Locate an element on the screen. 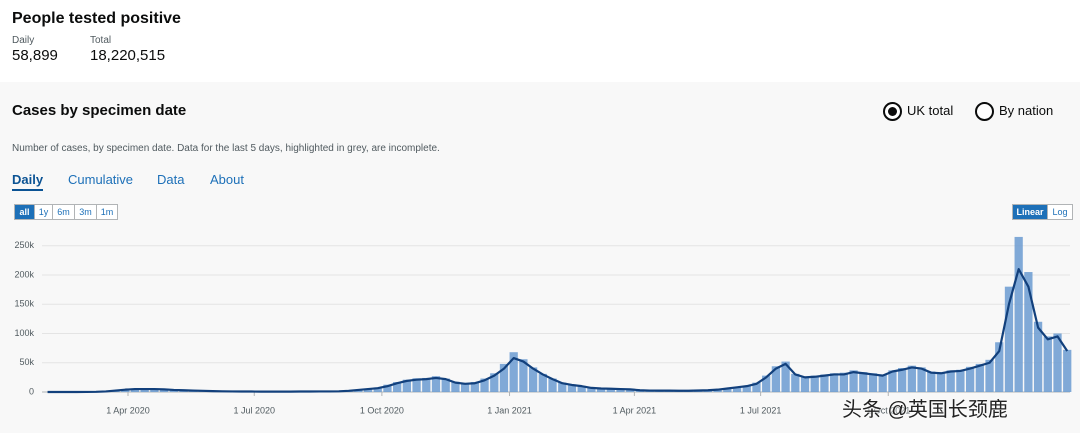  x-tick-label: 1 Jul 2021 is located at coordinates (761, 410).